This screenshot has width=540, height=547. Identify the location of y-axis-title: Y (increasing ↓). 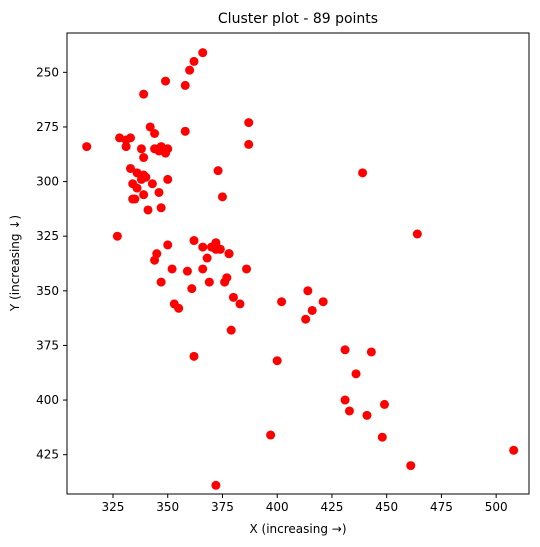
(15, 263).